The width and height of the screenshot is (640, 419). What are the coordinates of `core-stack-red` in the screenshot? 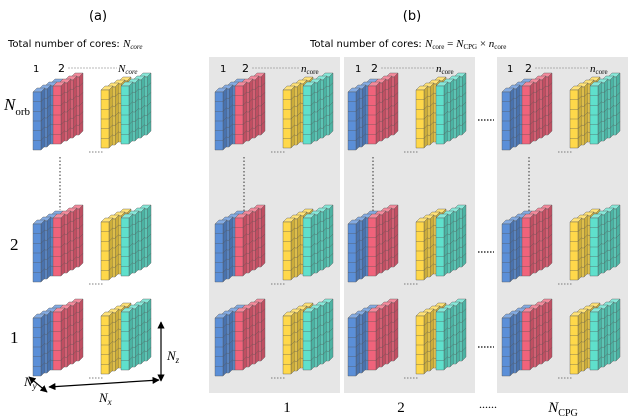 It's located at (537, 240).